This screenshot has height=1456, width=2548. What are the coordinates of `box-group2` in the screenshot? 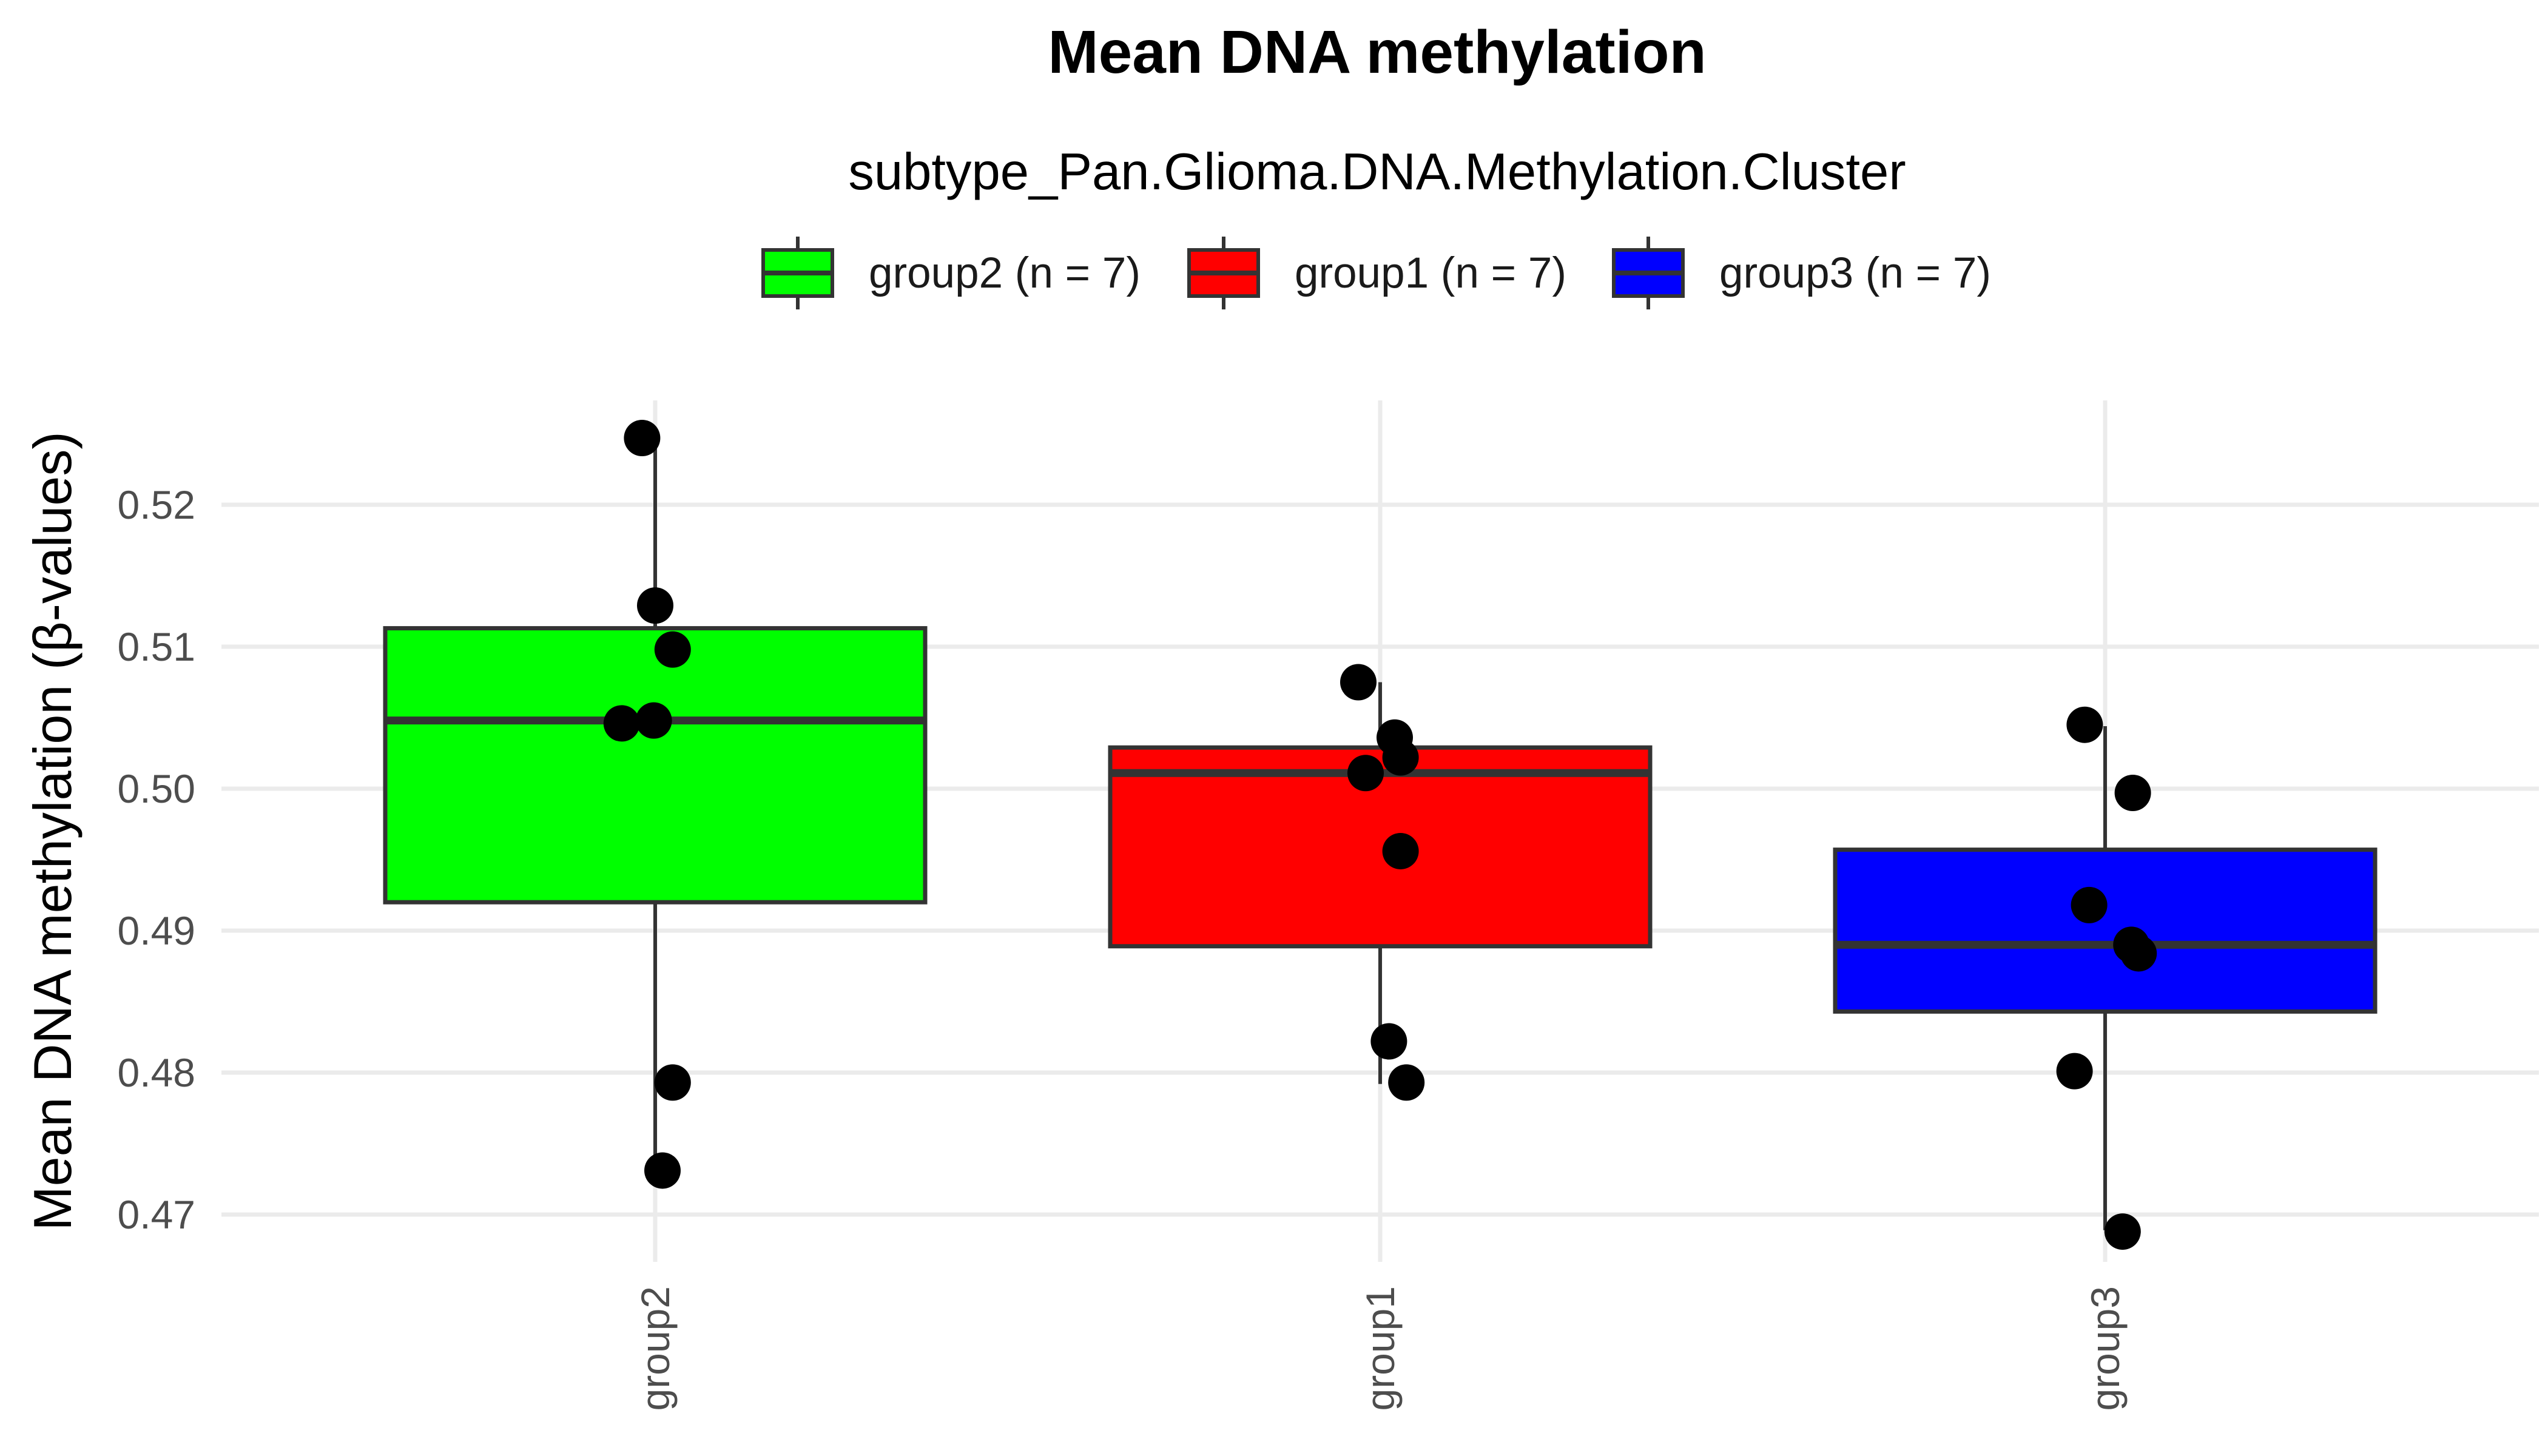 It's located at (655, 765).